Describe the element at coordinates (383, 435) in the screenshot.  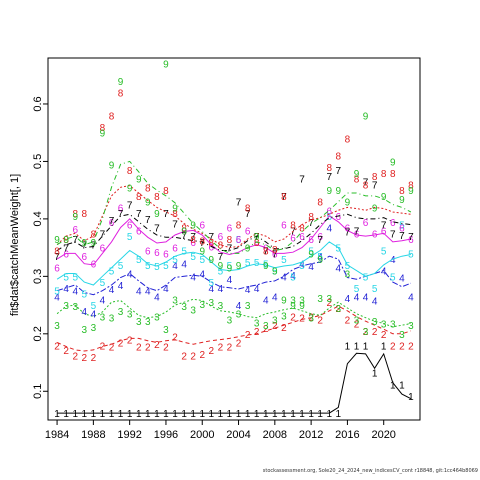
I see `x-tick-label: 2020` at that location.